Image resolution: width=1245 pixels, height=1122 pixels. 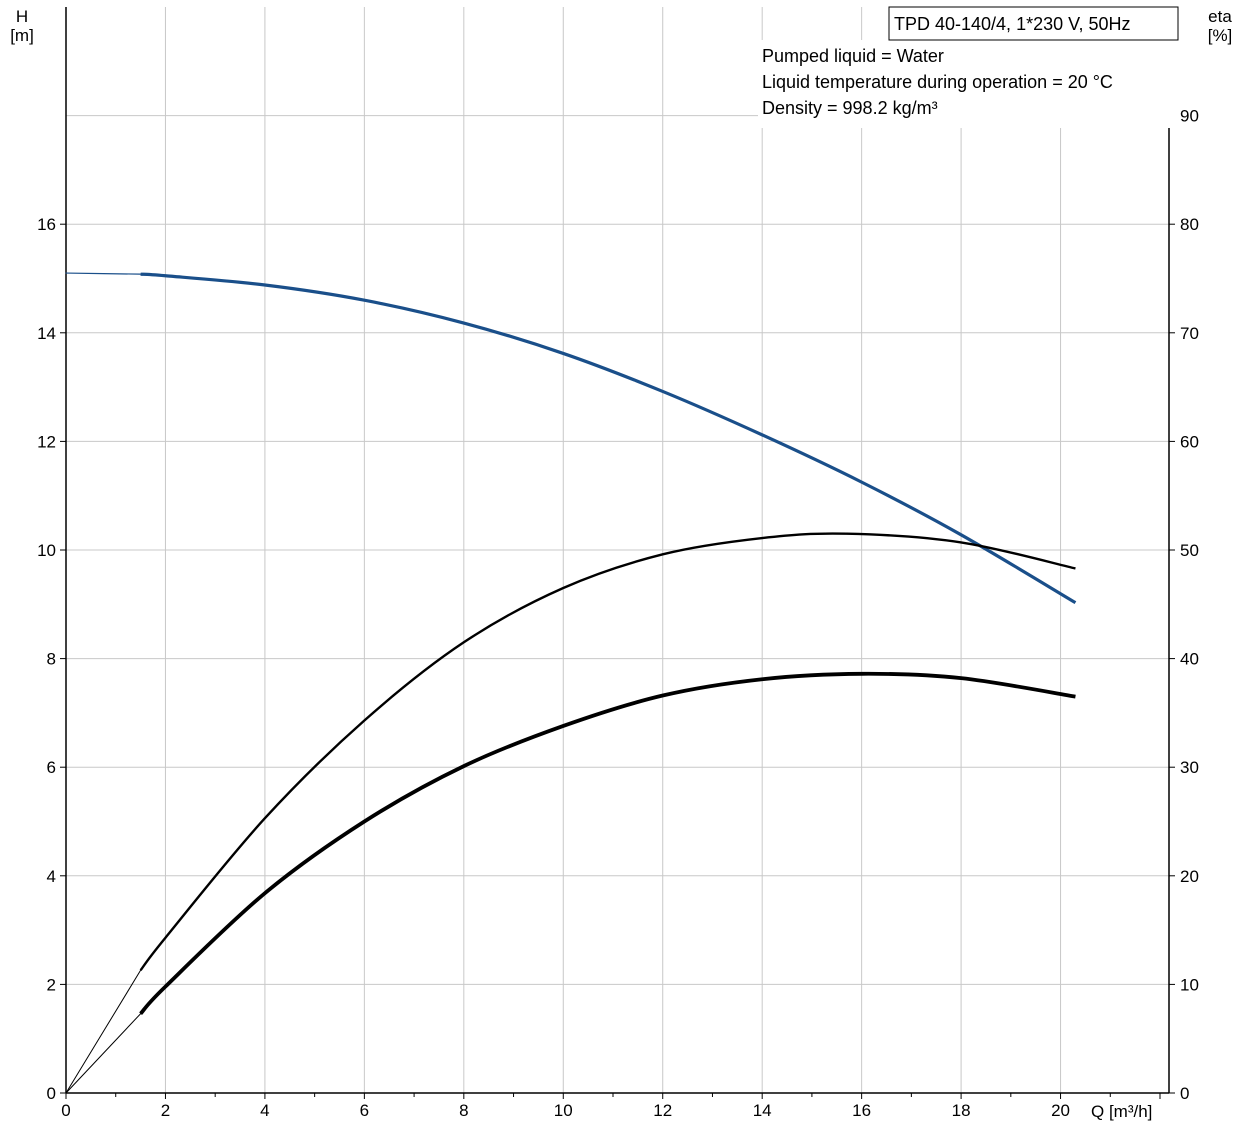 What do you see at coordinates (103, 273) in the screenshot?
I see `head-curve-extension` at bounding box center [103, 273].